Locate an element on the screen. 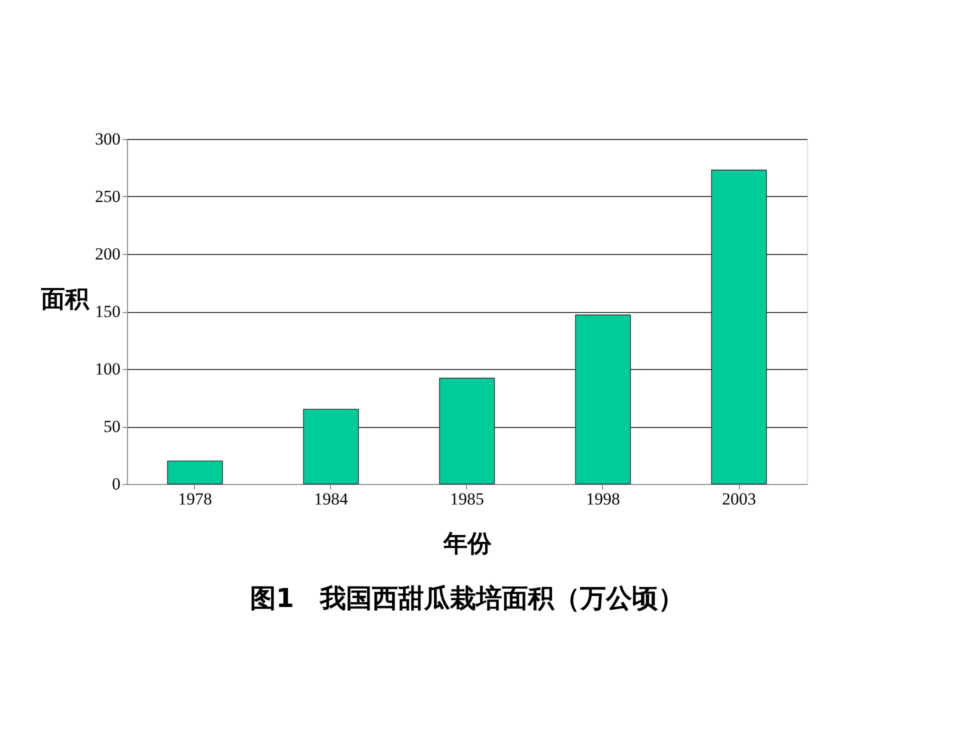 The image size is (980, 735). x-tick-label: 1978 is located at coordinates (195, 499).